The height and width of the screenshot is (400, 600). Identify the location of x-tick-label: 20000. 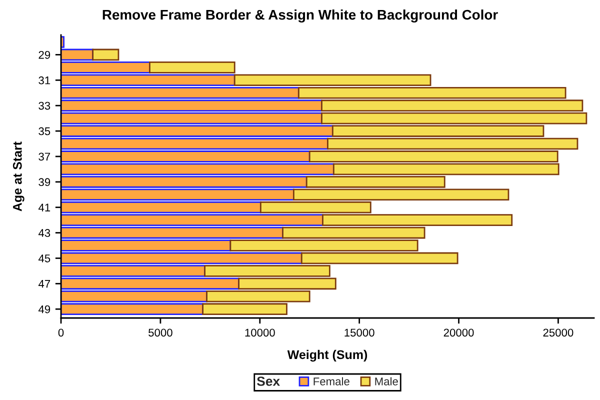
(459, 332).